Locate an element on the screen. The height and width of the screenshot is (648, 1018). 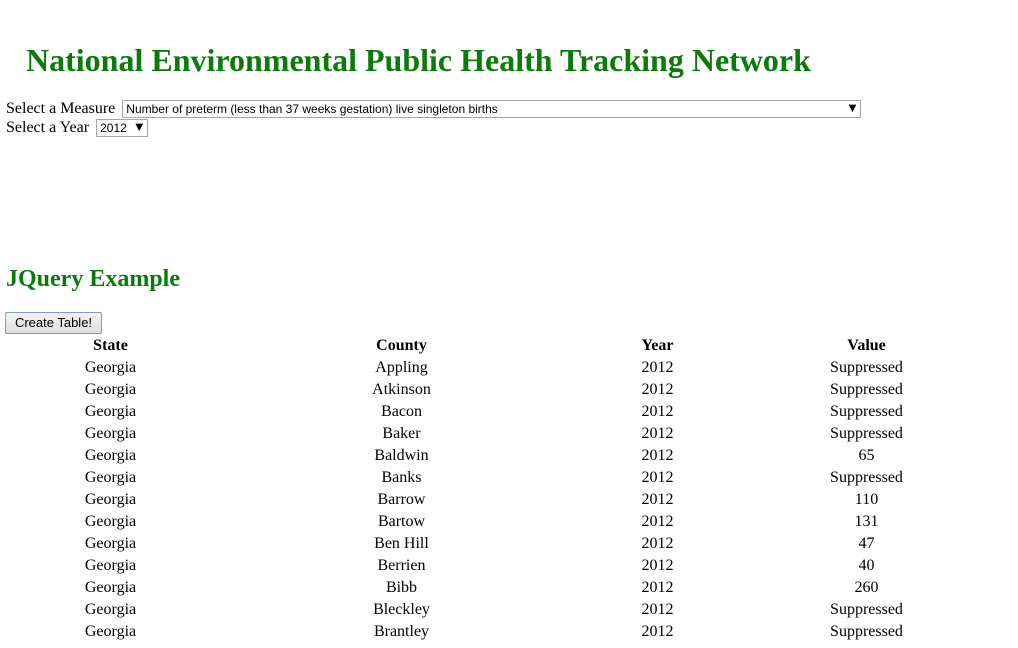
table-row: Georgia Ben Hill 2012 47 is located at coordinates (508, 544).